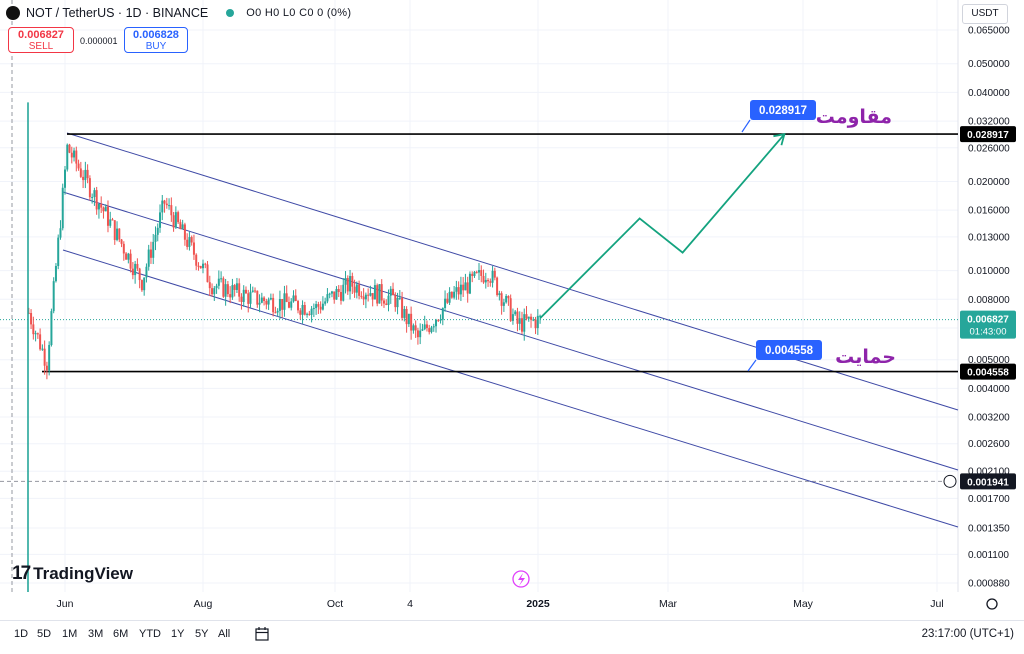 This screenshot has width=1024, height=654. I want to click on range-ytd: YTD, so click(150, 634).